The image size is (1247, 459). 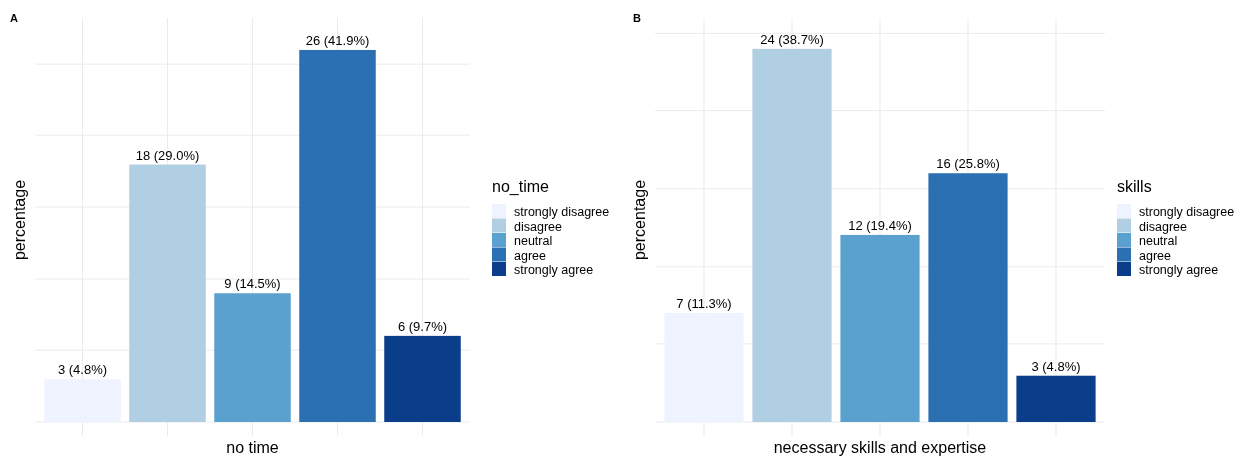 What do you see at coordinates (521, 187) in the screenshot?
I see `legend-title: no_time` at bounding box center [521, 187].